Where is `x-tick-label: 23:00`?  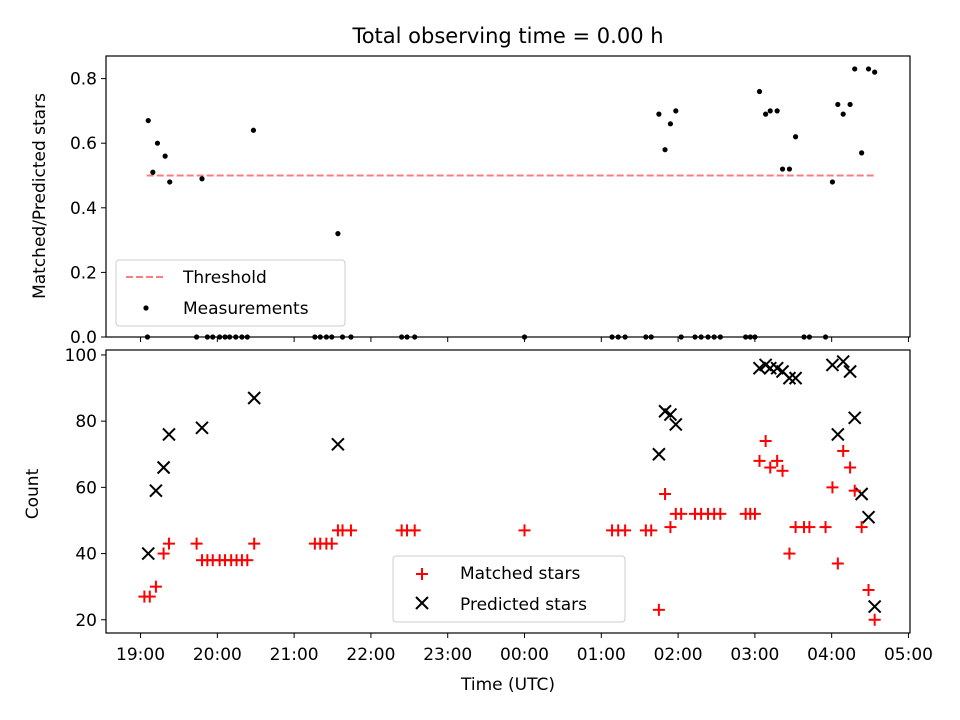
x-tick-label: 23:00 is located at coordinates (447, 655).